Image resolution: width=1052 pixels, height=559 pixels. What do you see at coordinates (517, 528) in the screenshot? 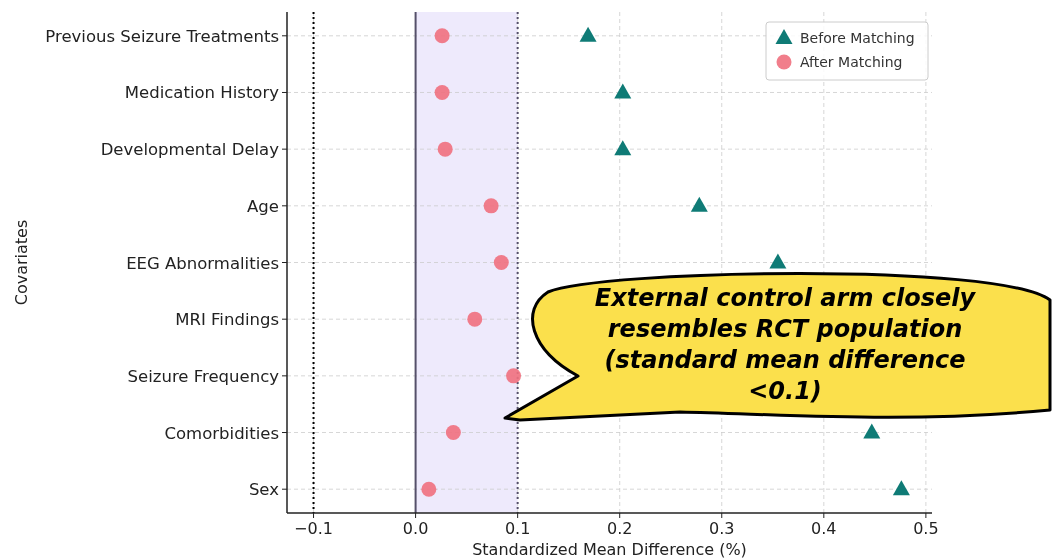
I see `x-tick-label: 0.1` at bounding box center [517, 528].